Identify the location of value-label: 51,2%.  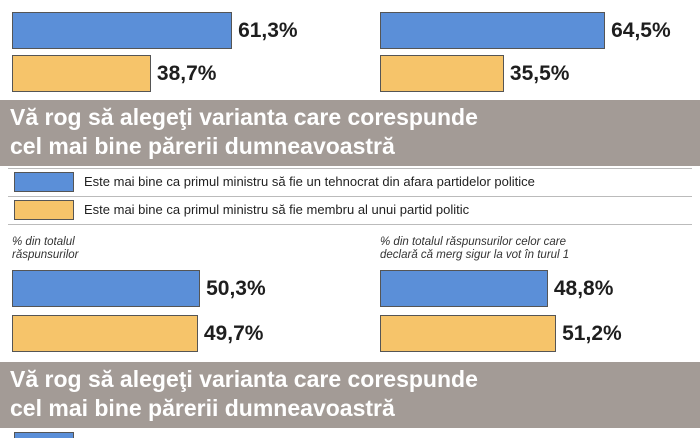
(592, 333).